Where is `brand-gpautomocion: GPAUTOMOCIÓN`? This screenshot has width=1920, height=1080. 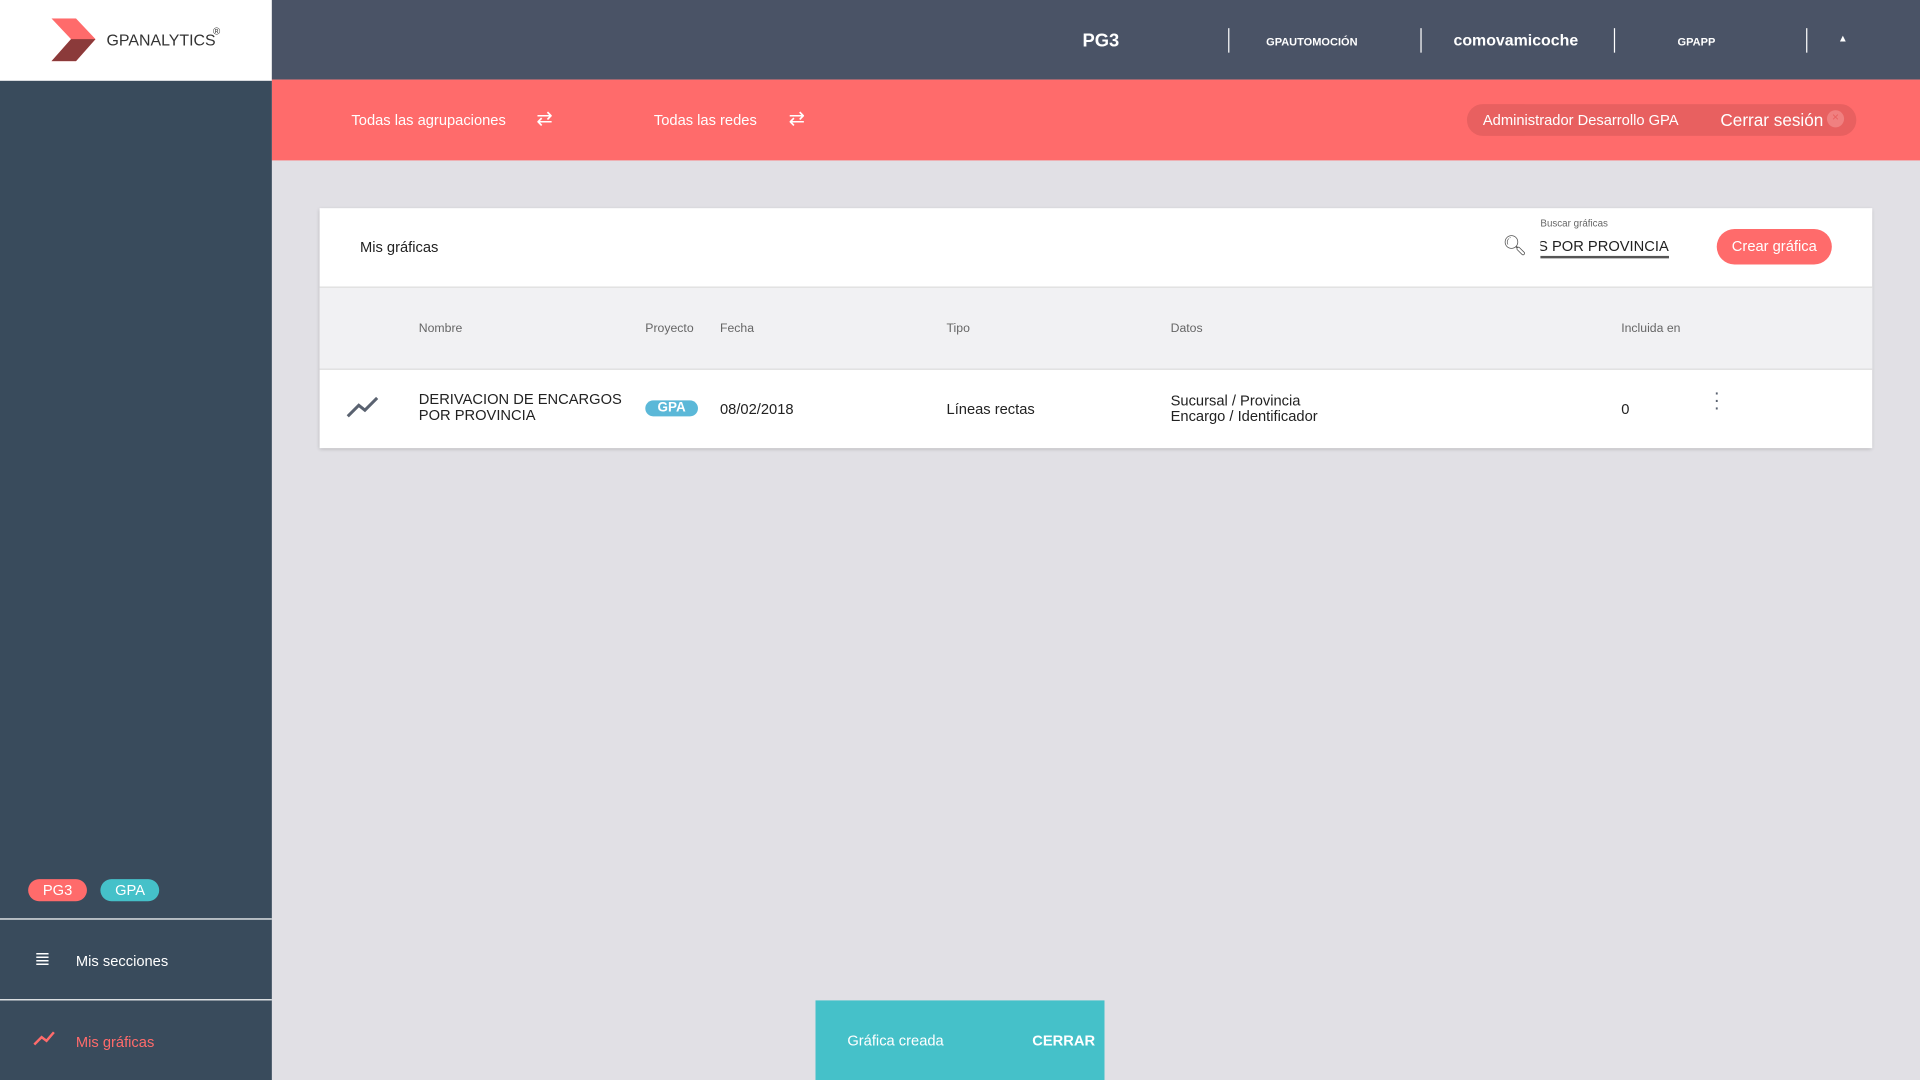 brand-gpautomocion: GPAUTOMOCIÓN is located at coordinates (1312, 41).